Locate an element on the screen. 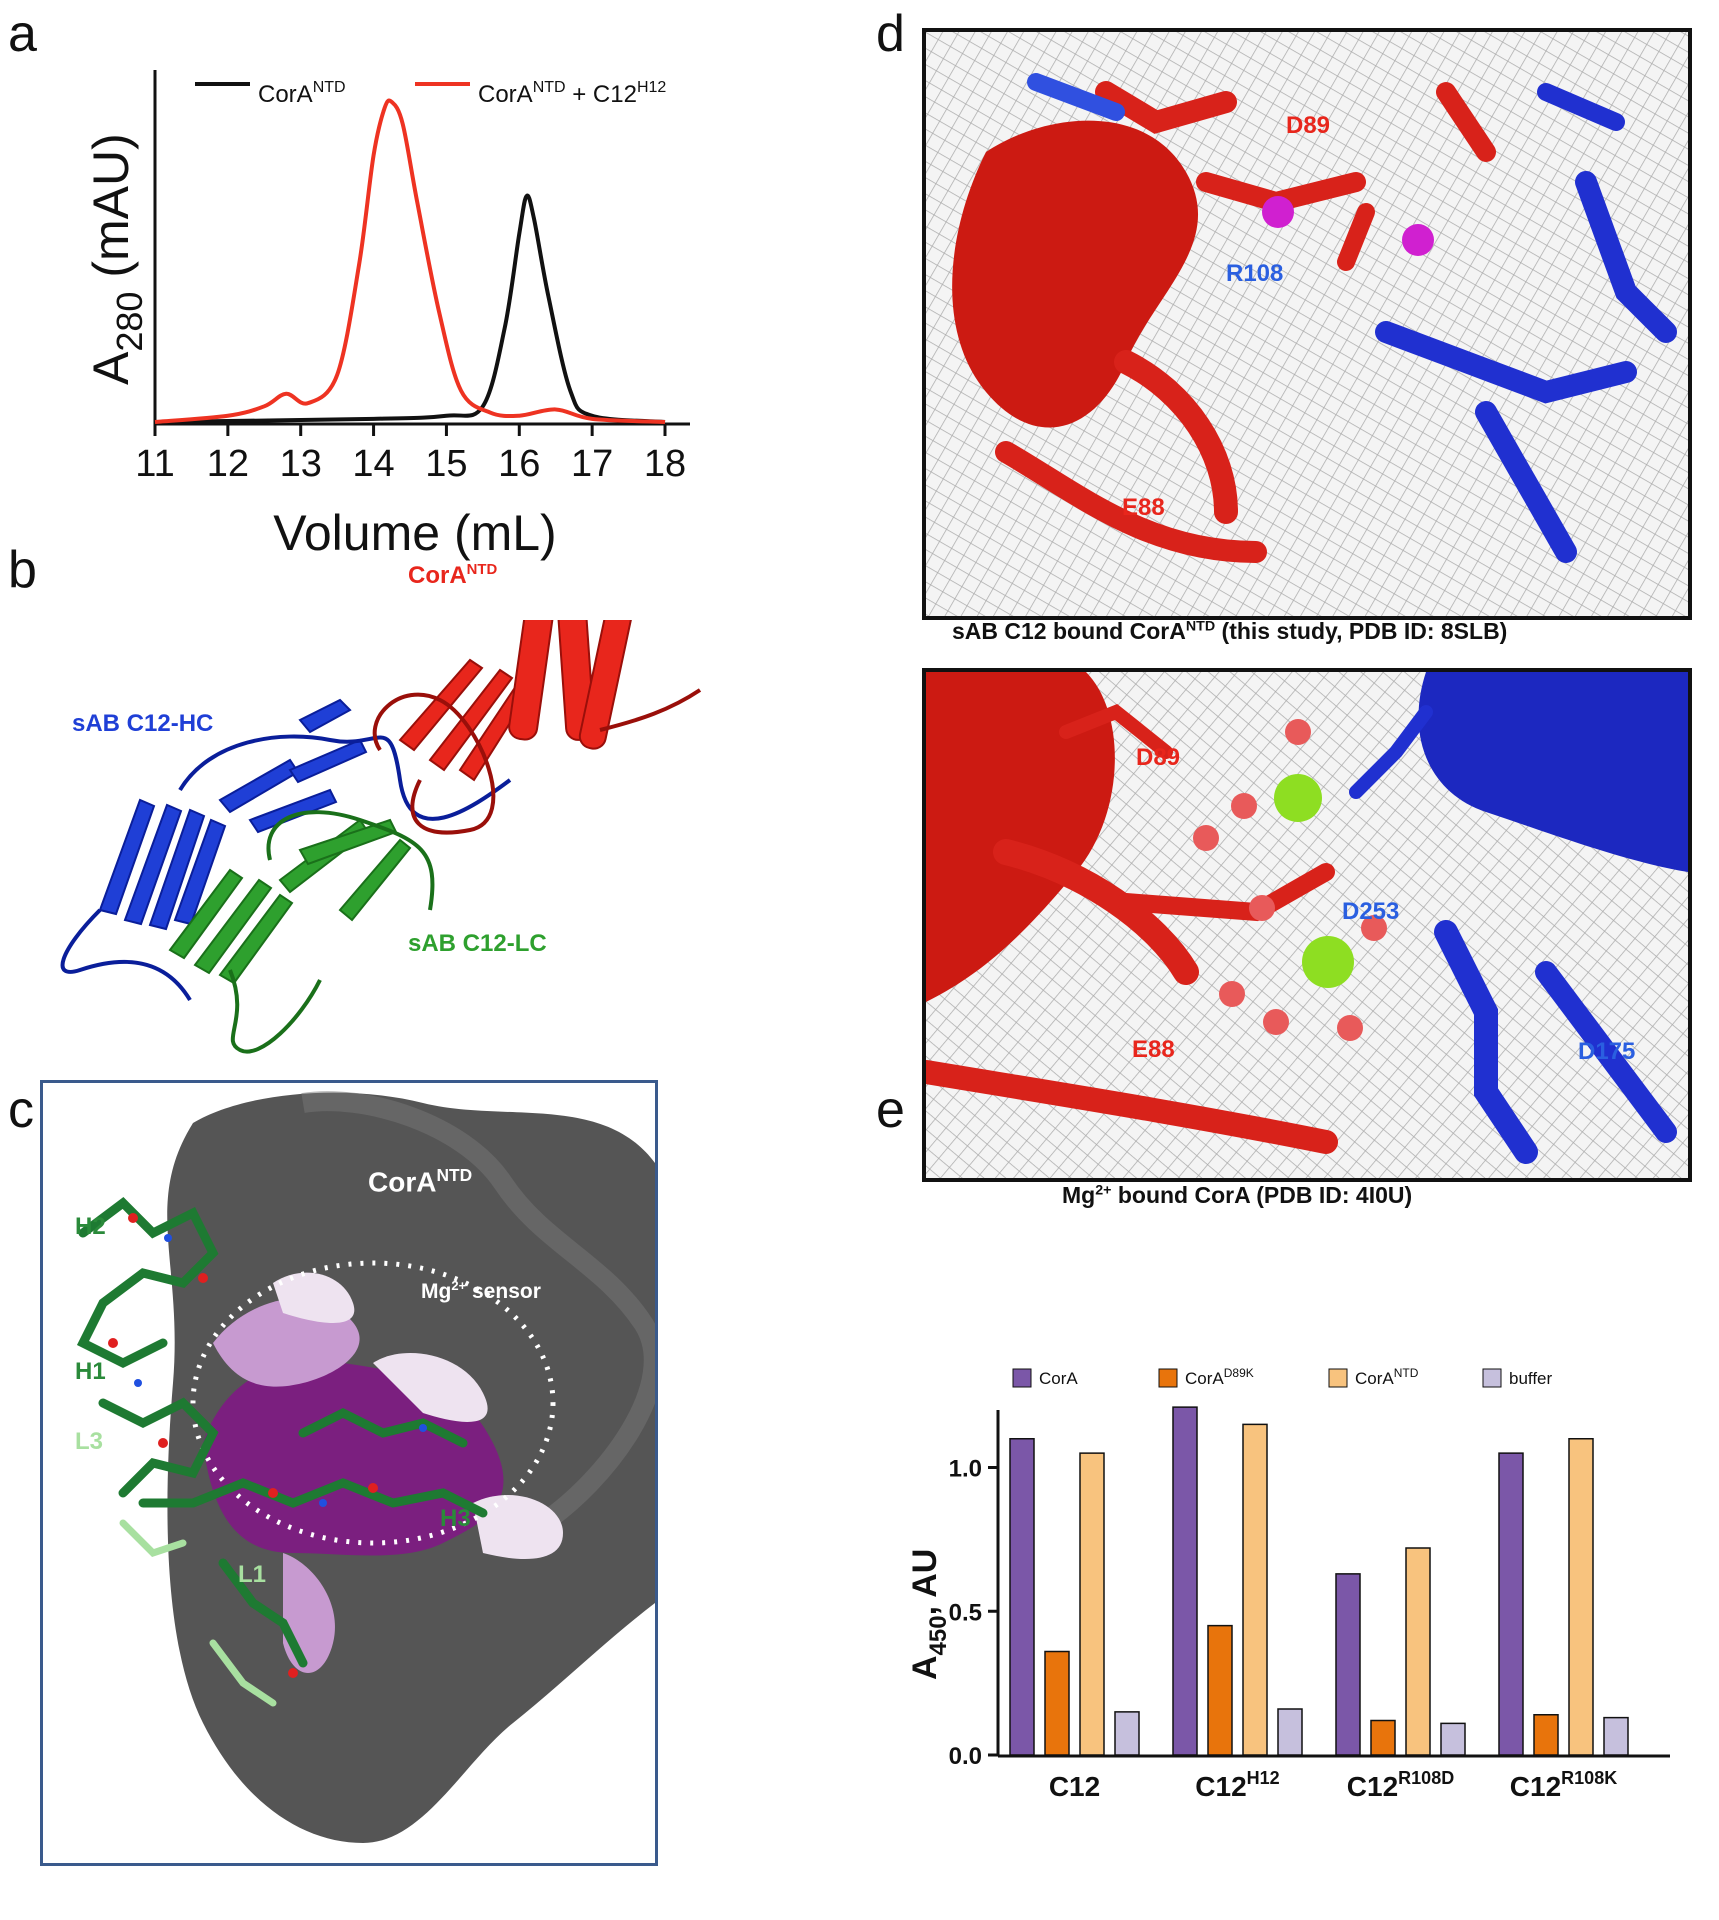 This screenshot has width=1719, height=1920. y-tick-label: 1.0 is located at coordinates (965, 1469).